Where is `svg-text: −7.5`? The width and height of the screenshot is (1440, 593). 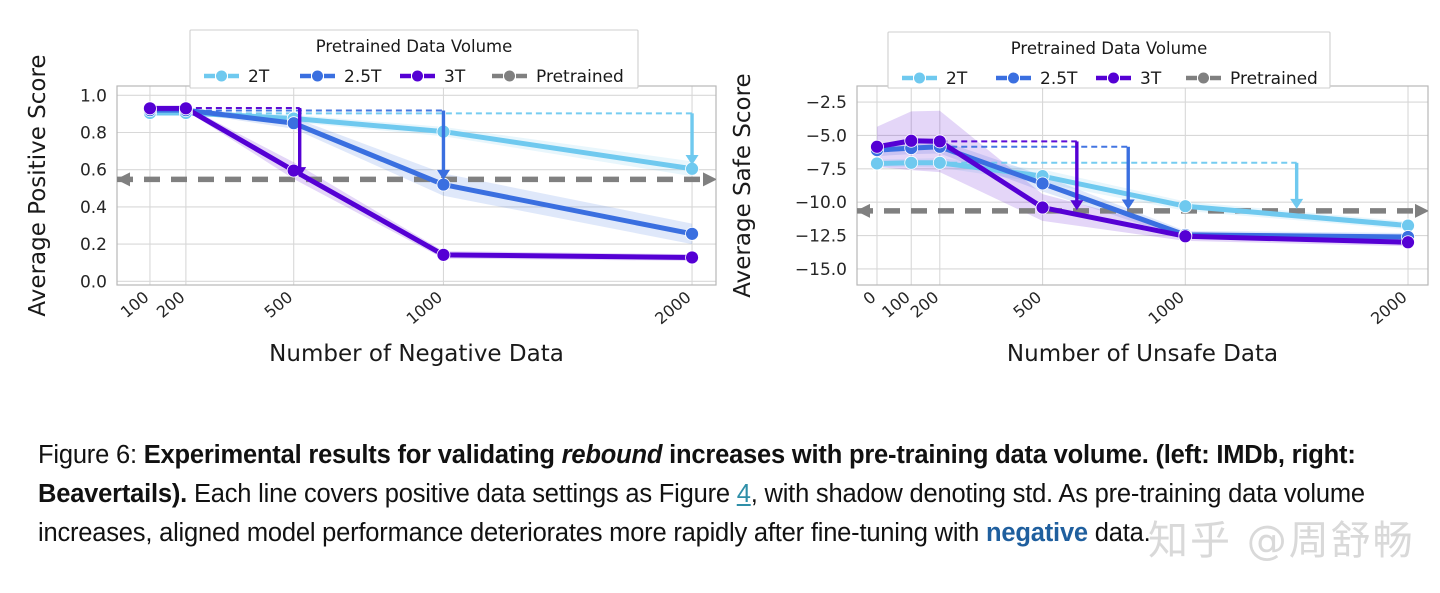
svg-text: −7.5 is located at coordinates (826, 170).